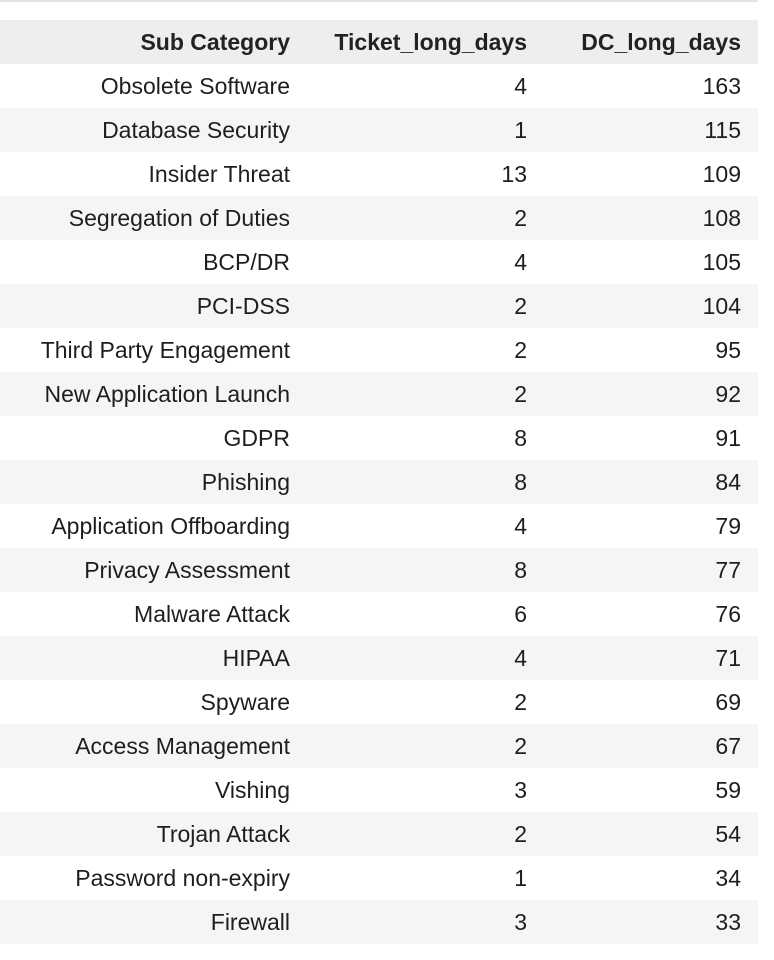 Image resolution: width=774 pixels, height=960 pixels. I want to click on sub-category-cell: Spyware, so click(245, 701).